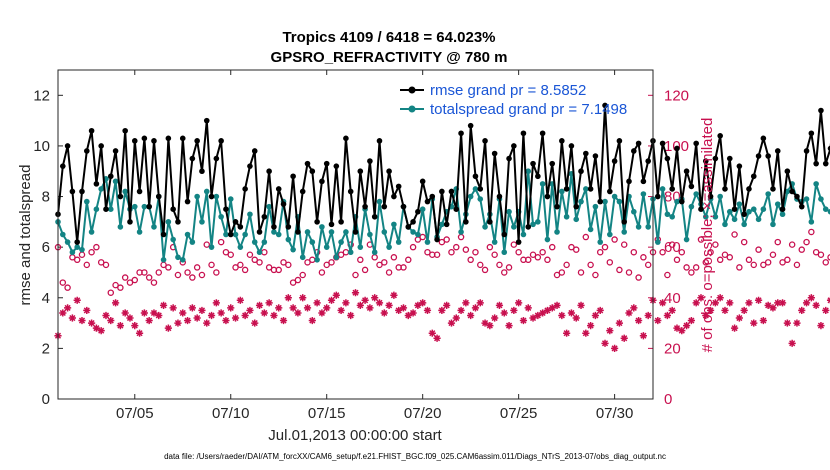  Describe the element at coordinates (412, 109) in the screenshot. I see `legend-spread-marker` at that location.